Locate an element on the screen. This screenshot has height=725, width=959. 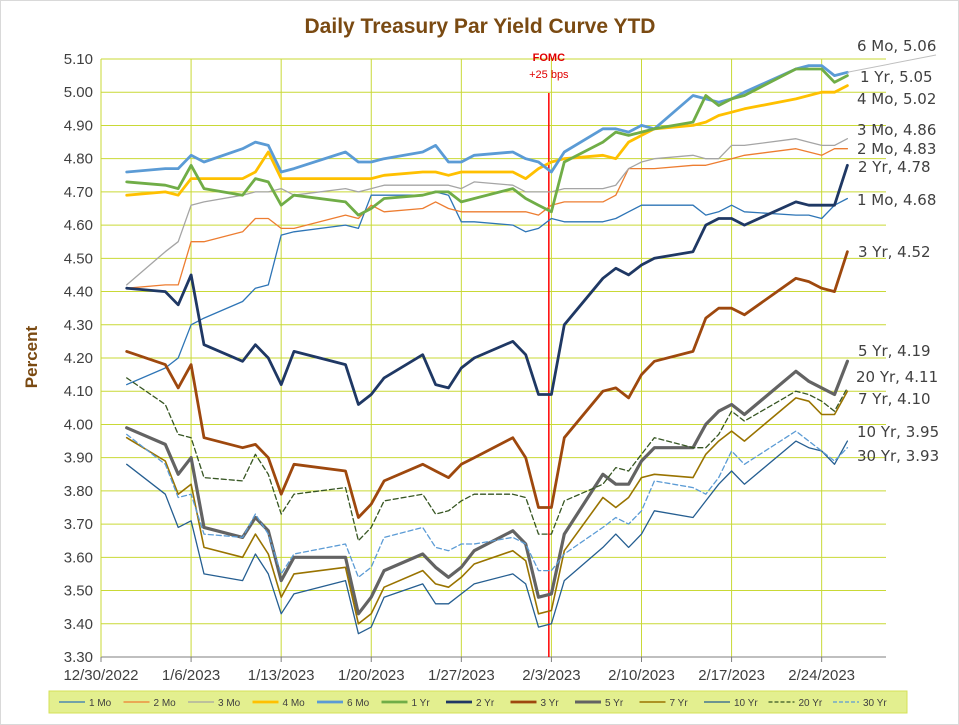
chart-title: Daily Treasury Par Yield Curve YTD is located at coordinates (480, 26).